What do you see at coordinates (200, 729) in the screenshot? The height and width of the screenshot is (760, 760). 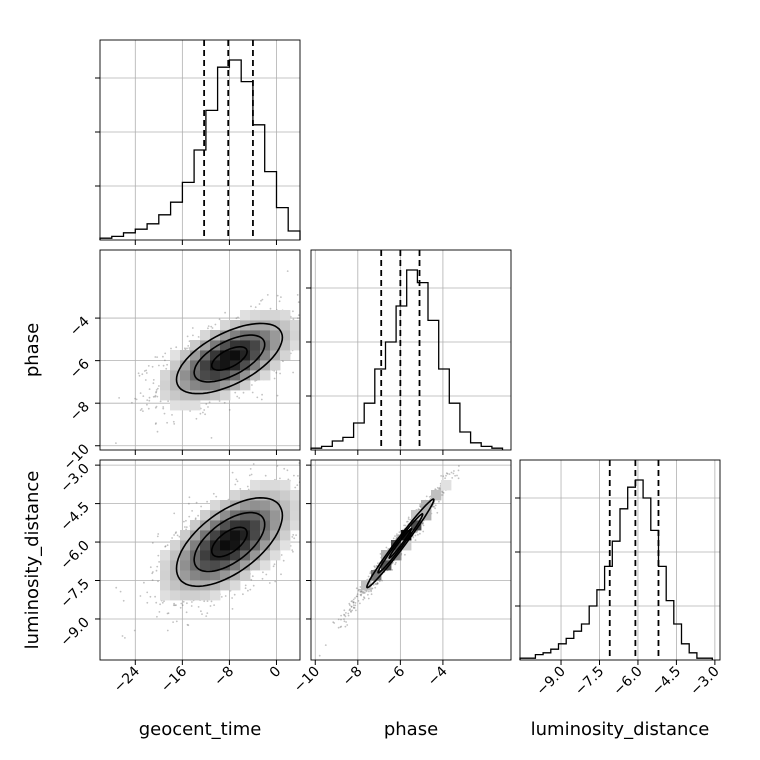 I see `x-axis-label-geocent_time: geocent_time` at bounding box center [200, 729].